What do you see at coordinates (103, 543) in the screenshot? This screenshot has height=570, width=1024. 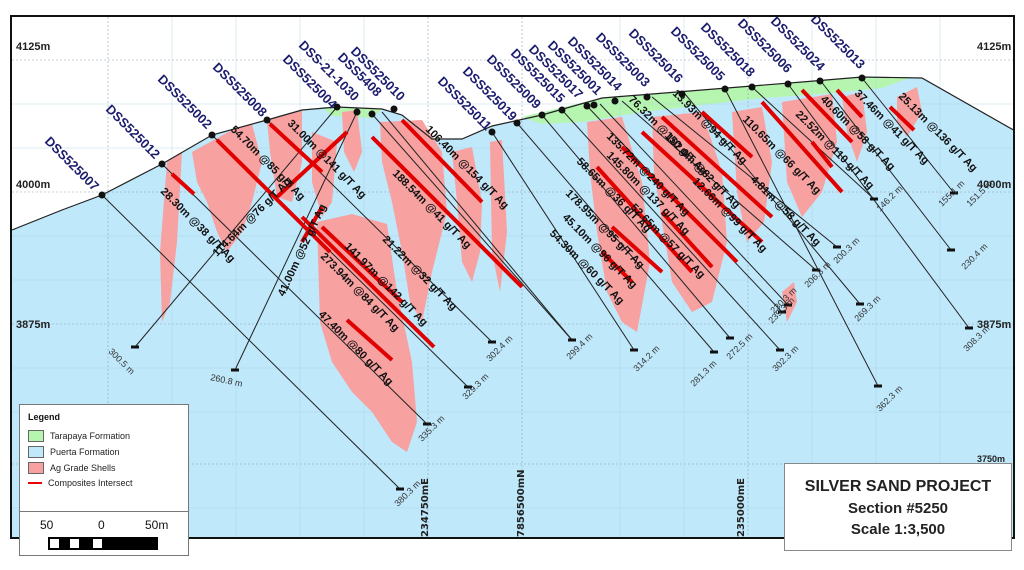 I see `scale-bar-graphic` at bounding box center [103, 543].